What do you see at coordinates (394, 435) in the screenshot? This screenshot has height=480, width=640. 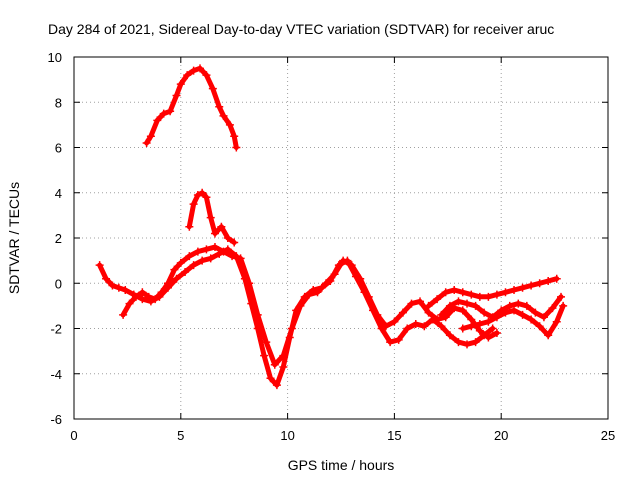 I see `x-tick-label: 15` at bounding box center [394, 435].